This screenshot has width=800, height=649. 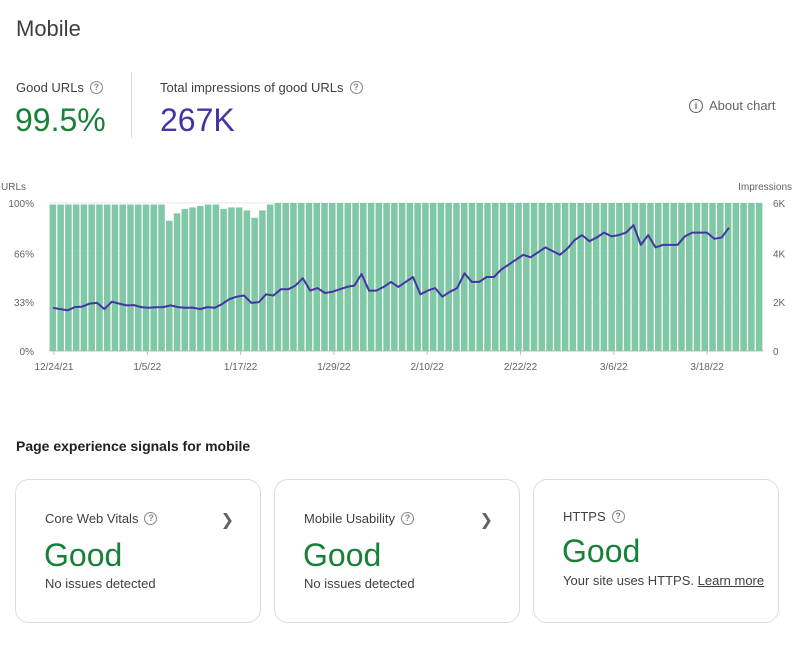 What do you see at coordinates (521, 367) in the screenshot?
I see `x-tick-label: 2/22/22` at bounding box center [521, 367].